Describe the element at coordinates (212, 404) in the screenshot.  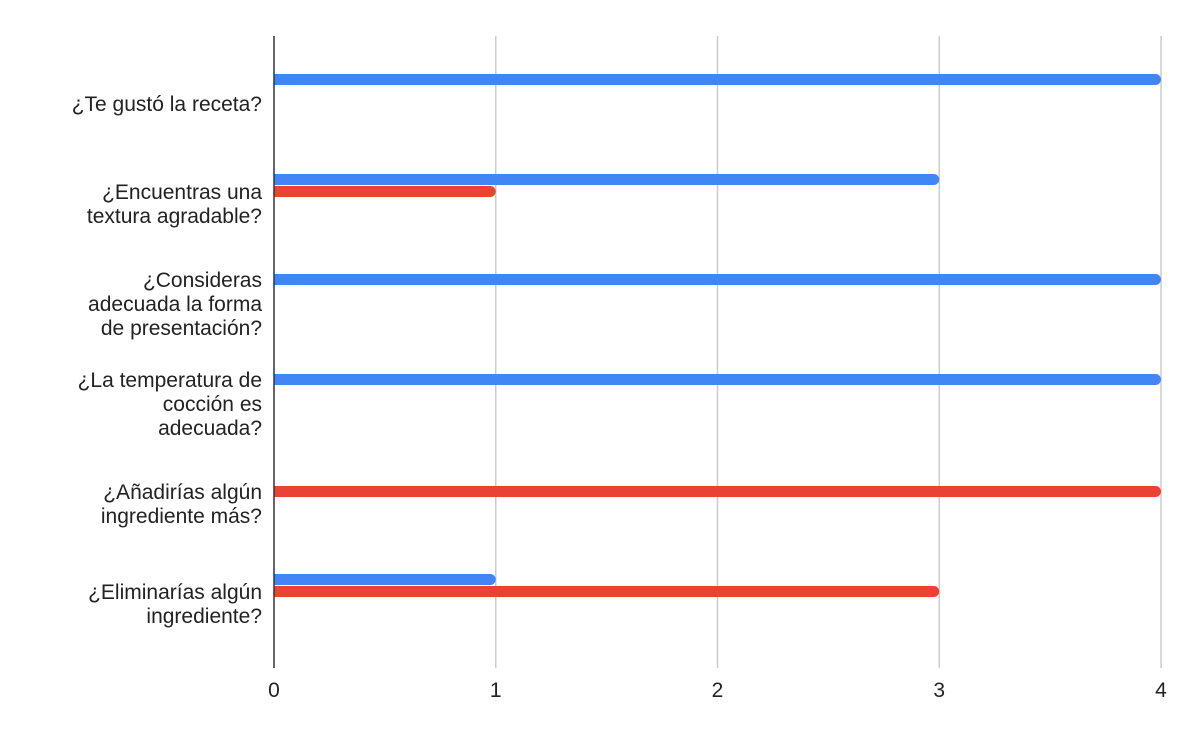
I see `category-label-4-line-2: cocción es` at that location.